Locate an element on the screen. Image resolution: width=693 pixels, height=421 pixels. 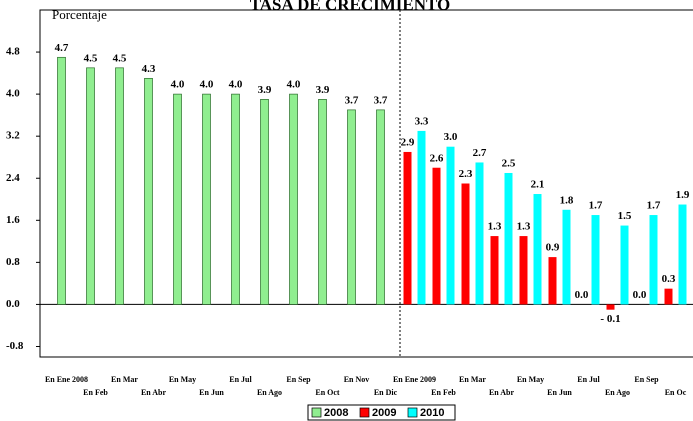
y-tick-label: -0.8 is located at coordinates (15, 346).